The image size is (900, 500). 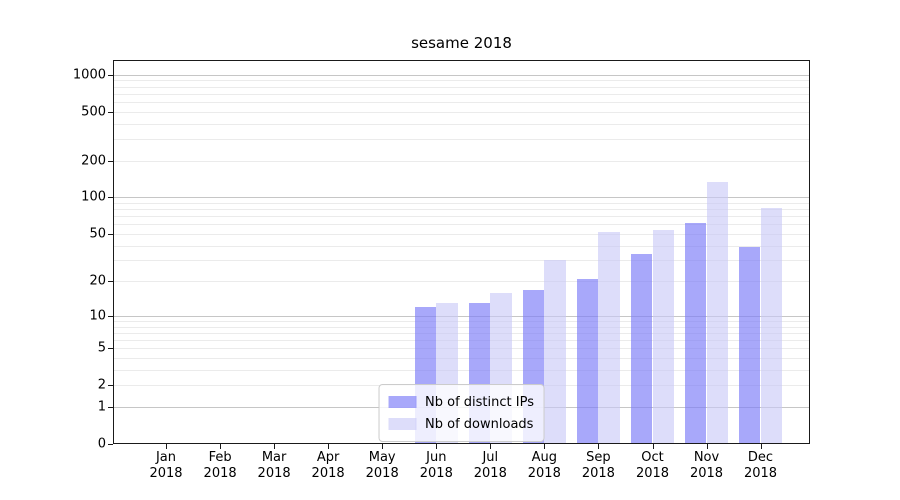 I want to click on y-tick-label-2: 2, so click(x=101, y=385).